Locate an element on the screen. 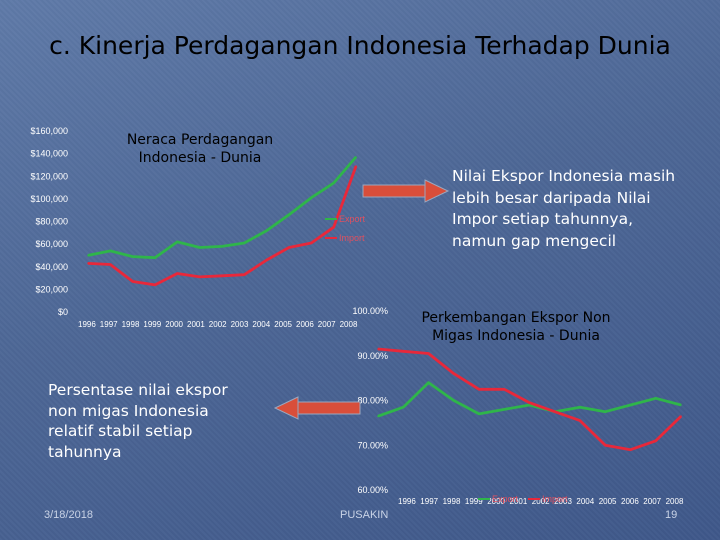 The image size is (720, 540). y-tick-label: $120,000 is located at coordinates (49, 176).